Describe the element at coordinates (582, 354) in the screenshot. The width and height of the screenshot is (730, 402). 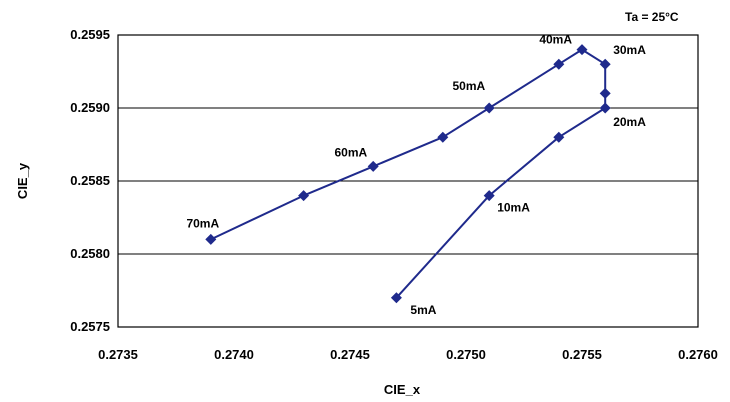
I see `x-tick-label-4: 0.2755` at that location.